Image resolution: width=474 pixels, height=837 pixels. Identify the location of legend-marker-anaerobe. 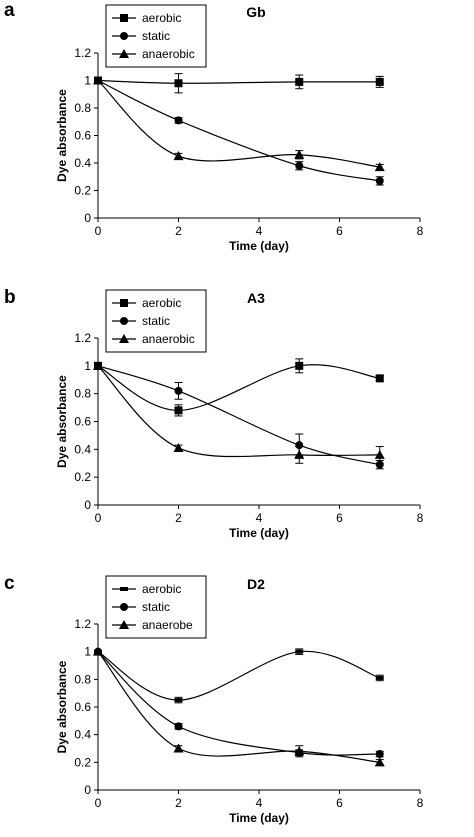
(124, 624).